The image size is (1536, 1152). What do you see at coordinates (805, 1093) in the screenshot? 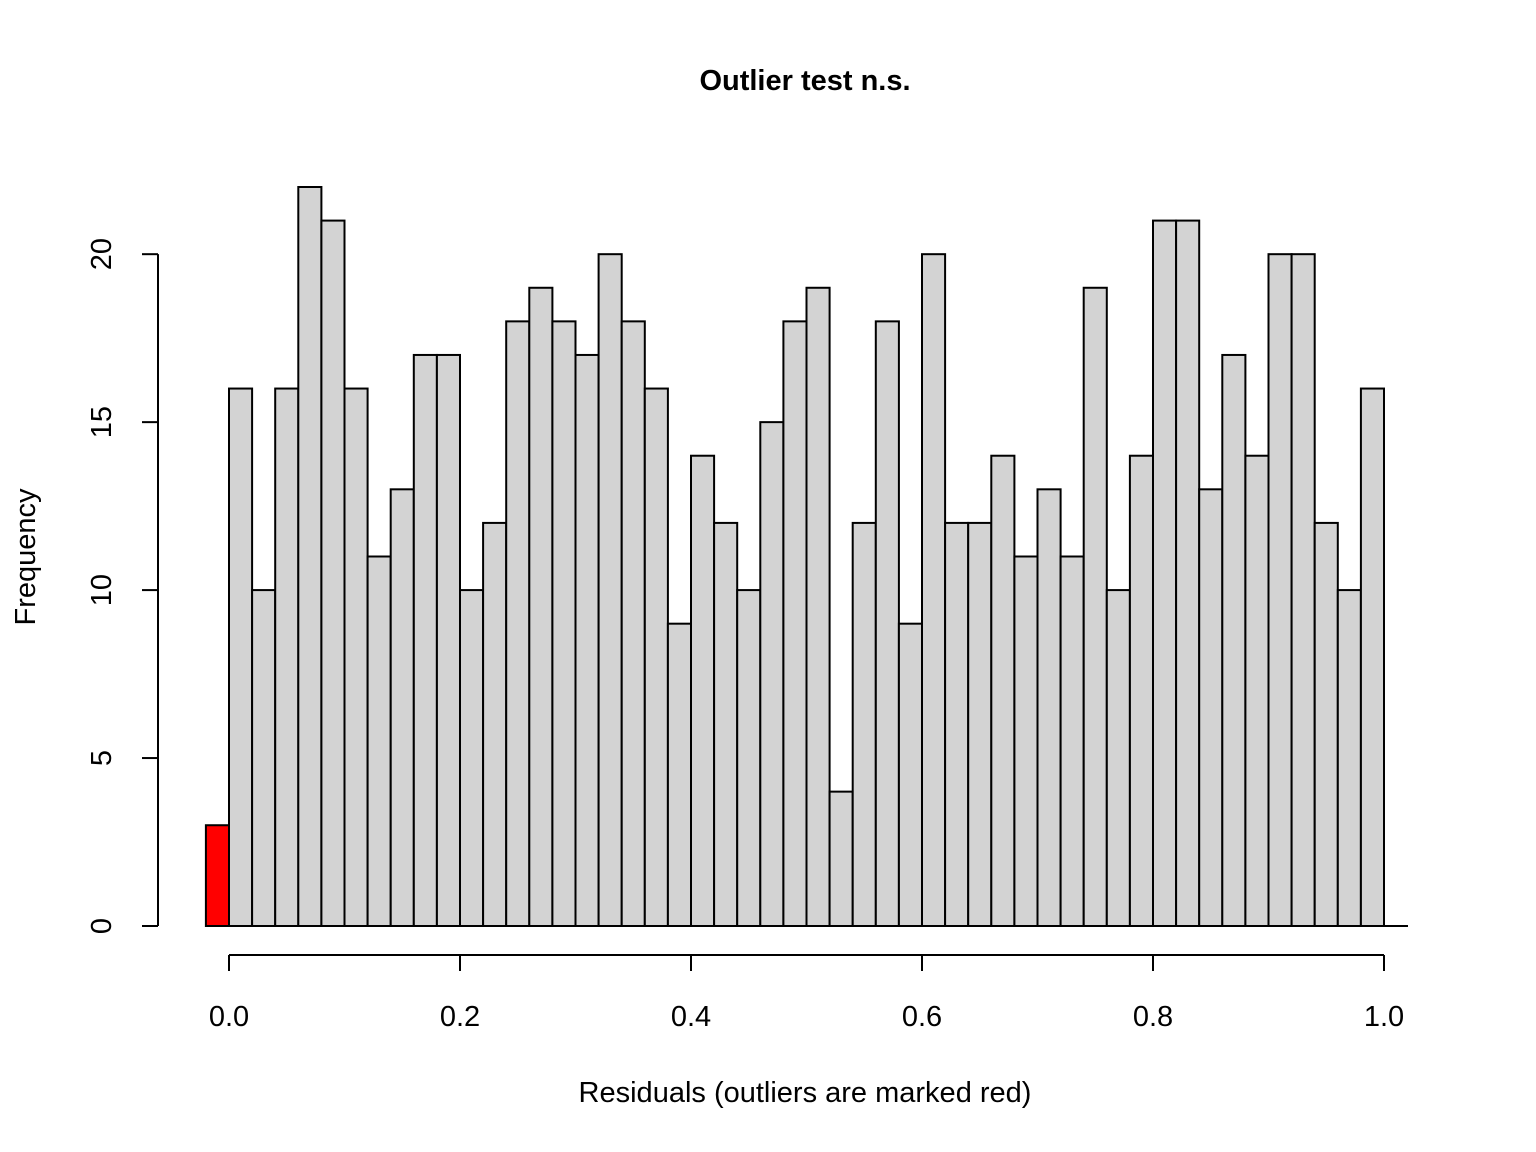
I see `x-axis-label: Residuals (outliers are marked red)` at bounding box center [805, 1093].